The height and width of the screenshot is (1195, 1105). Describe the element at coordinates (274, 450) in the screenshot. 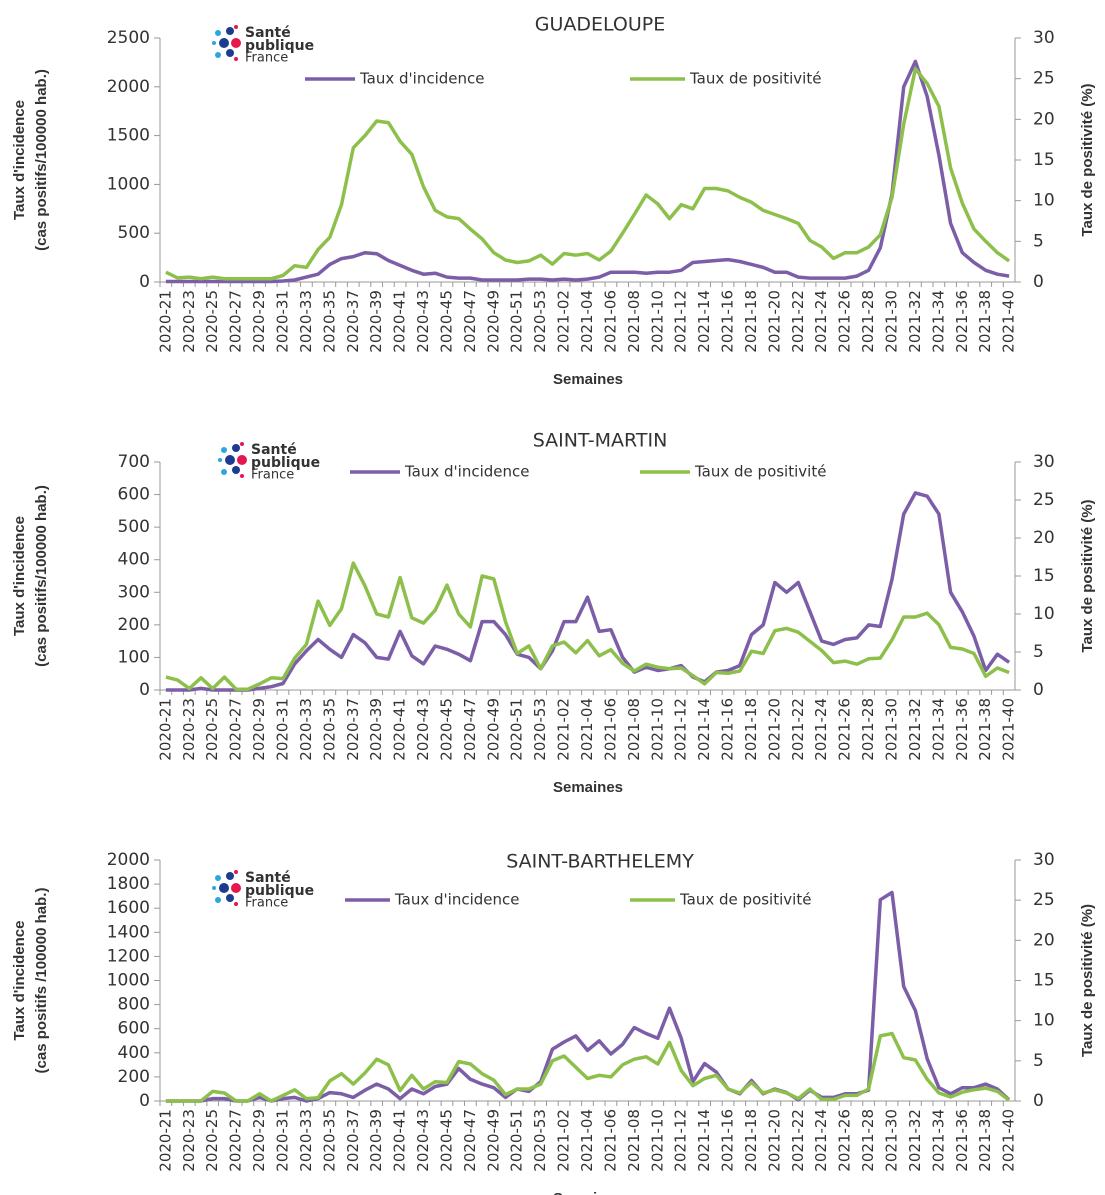

I see `logo-text: Santé` at that location.